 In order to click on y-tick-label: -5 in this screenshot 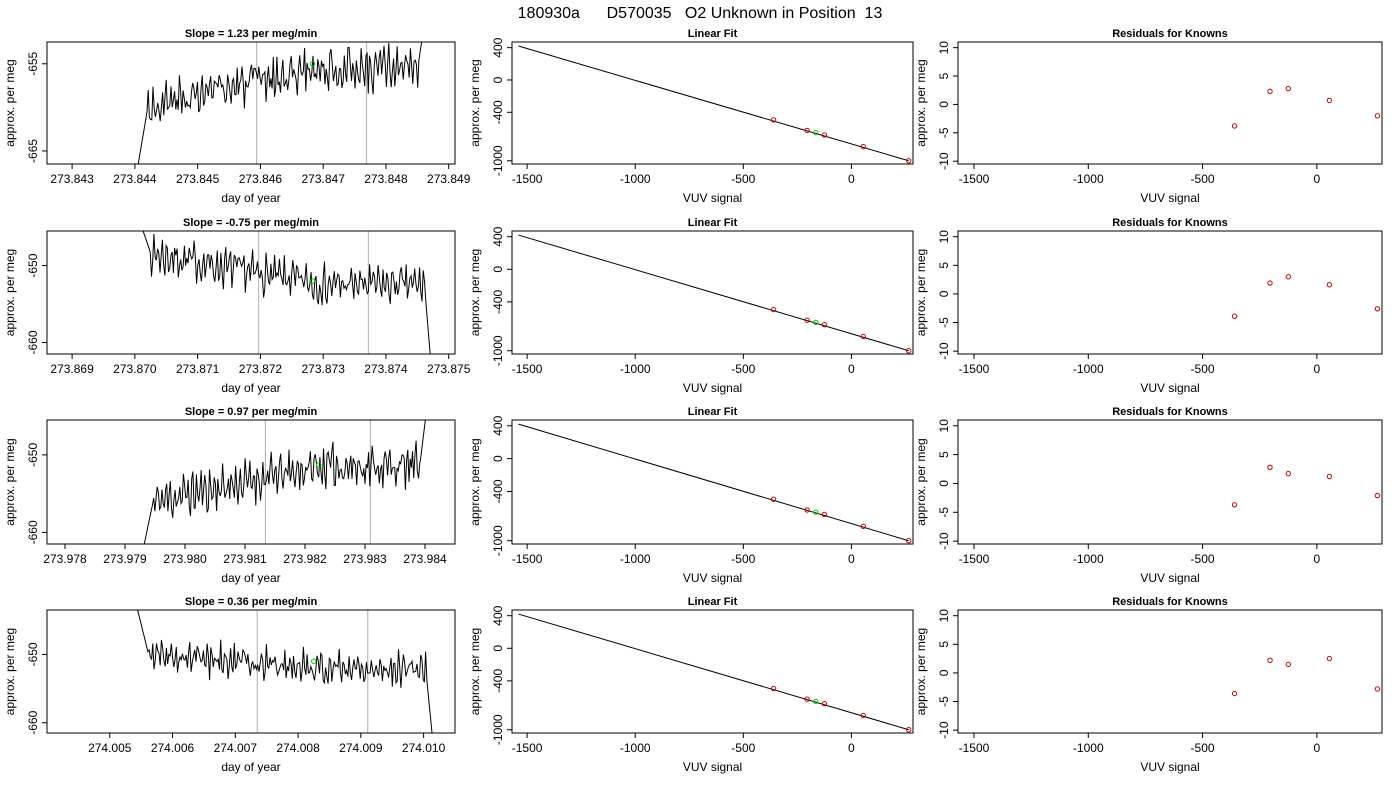, I will do `click(944, 701)`.